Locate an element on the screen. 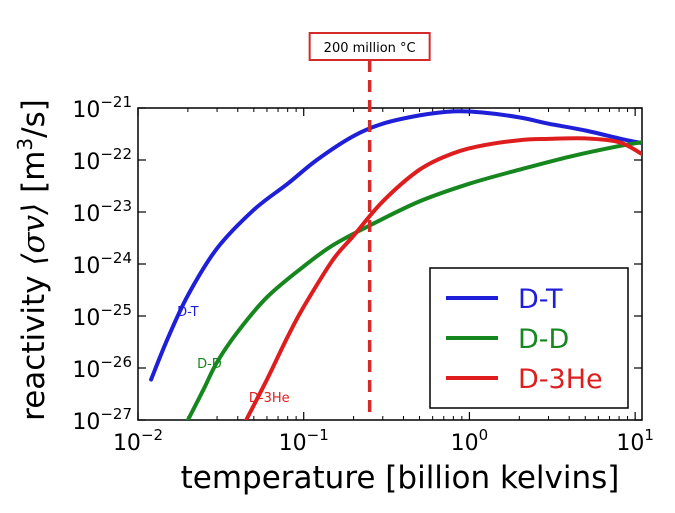 The height and width of the screenshot is (513, 675). x-tick-label: 10⁰ is located at coordinates (470, 441).